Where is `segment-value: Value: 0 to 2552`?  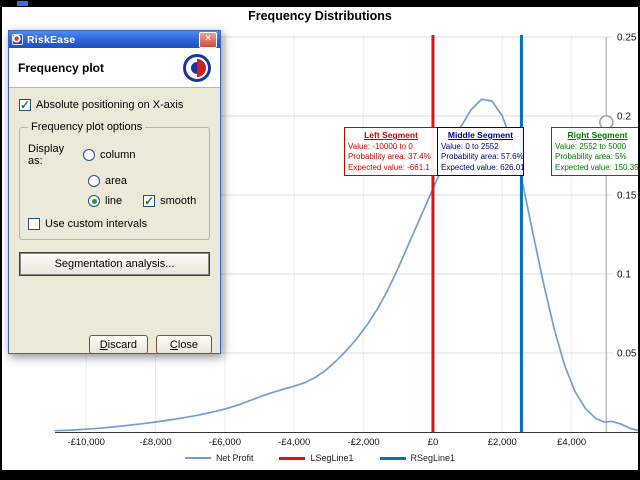
segment-value: Value: 0 to 2552 is located at coordinates (470, 146).